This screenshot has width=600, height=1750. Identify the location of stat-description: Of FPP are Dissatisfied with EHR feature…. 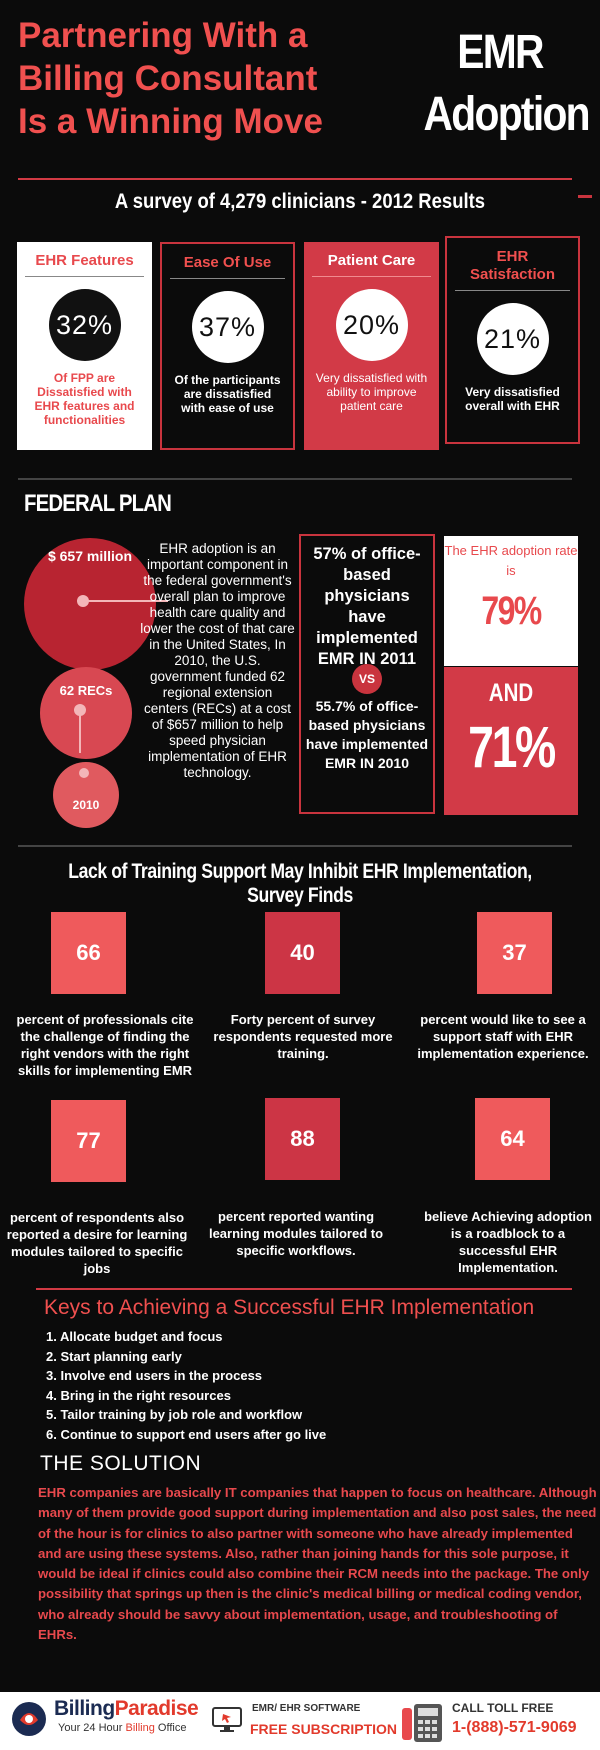
(84, 399).